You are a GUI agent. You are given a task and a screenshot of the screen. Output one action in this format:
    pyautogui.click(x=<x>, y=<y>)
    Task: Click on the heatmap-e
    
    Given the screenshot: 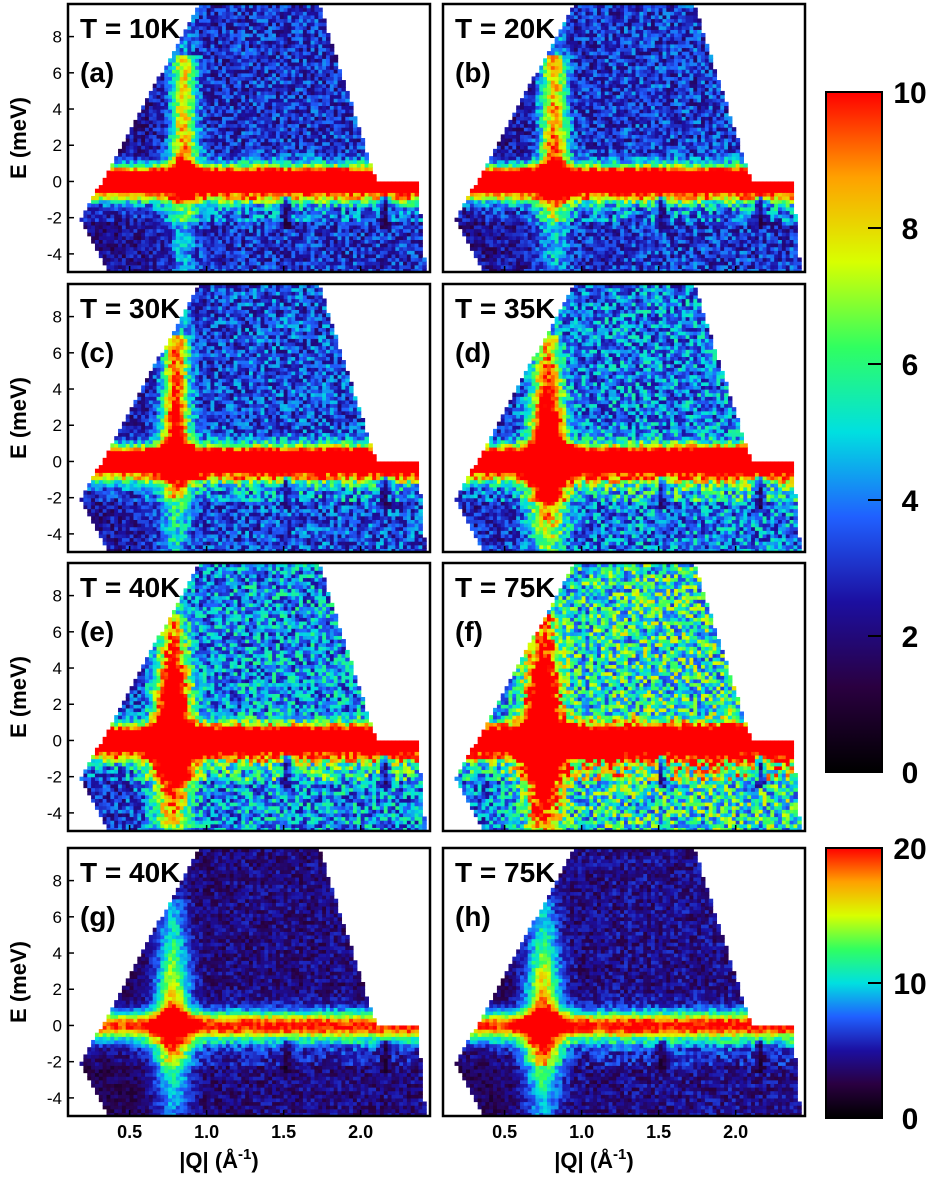 What is the action you would take?
    pyautogui.click(x=253, y=697)
    